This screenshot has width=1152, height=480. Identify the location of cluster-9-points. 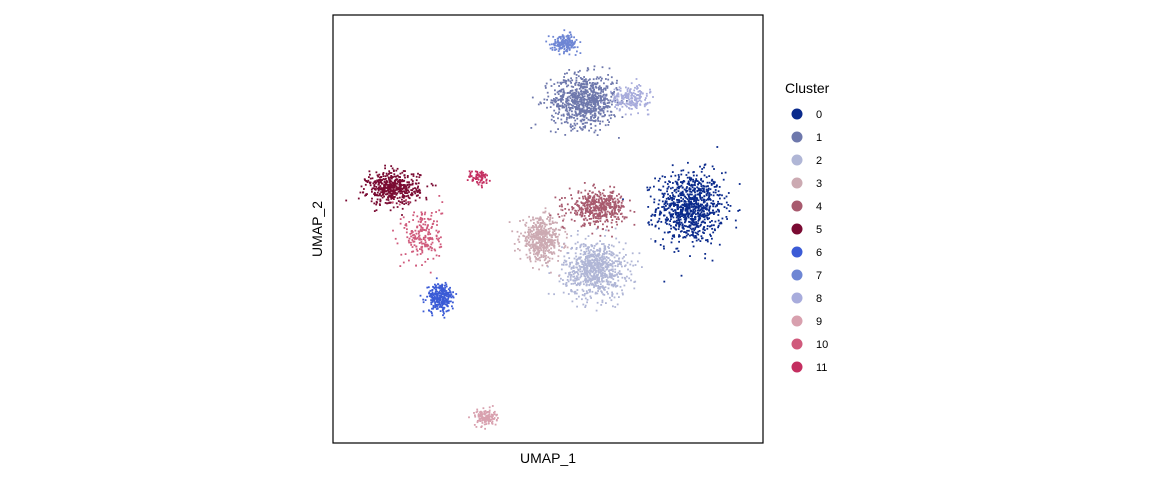
(483, 417).